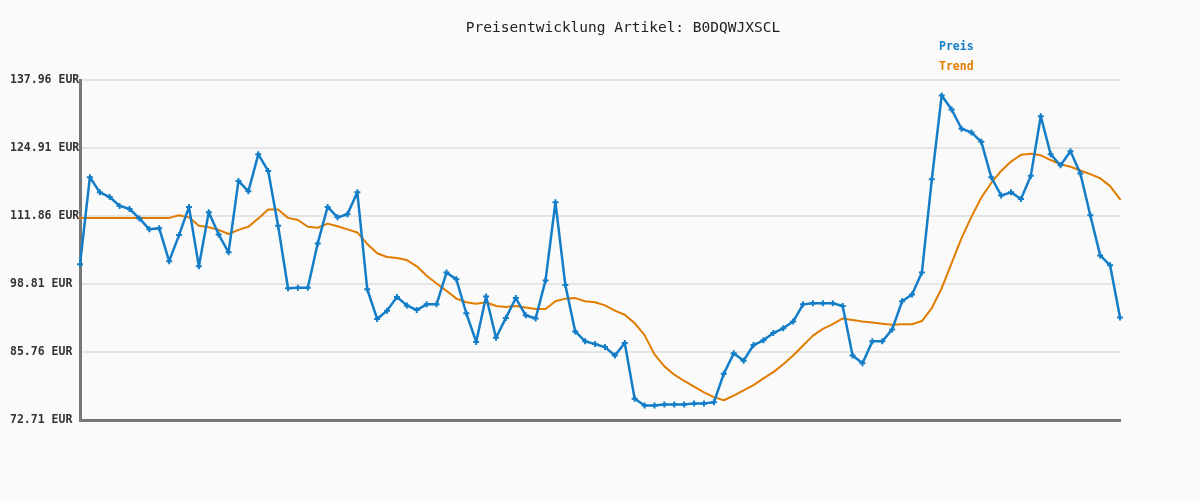  I want to click on chart-title: Preisentwicklung Artikel: B0DQWJXSCL, so click(623, 26).